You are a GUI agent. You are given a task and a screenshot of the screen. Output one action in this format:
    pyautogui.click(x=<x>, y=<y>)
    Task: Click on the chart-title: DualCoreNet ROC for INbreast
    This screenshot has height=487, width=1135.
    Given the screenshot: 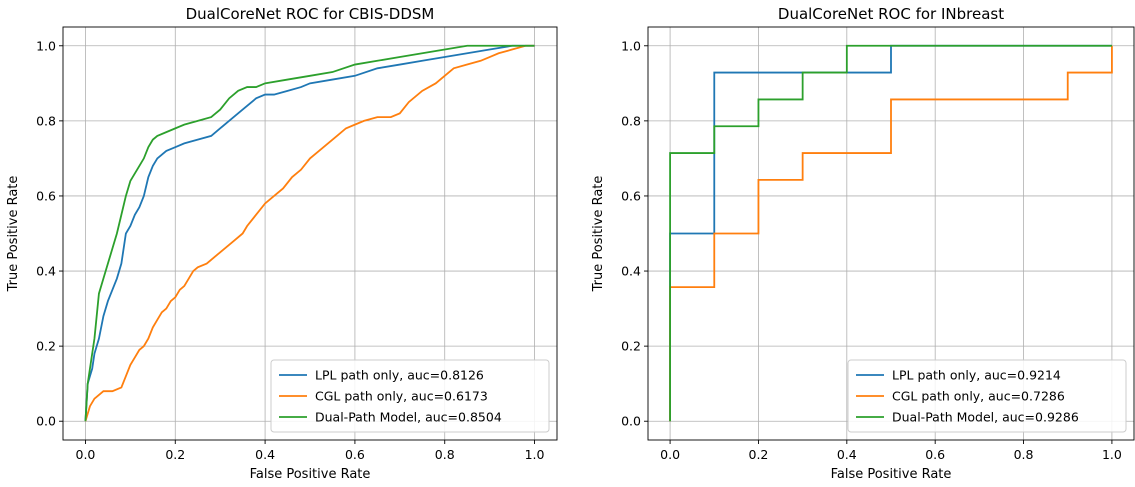 What is the action you would take?
    pyautogui.click(x=891, y=14)
    